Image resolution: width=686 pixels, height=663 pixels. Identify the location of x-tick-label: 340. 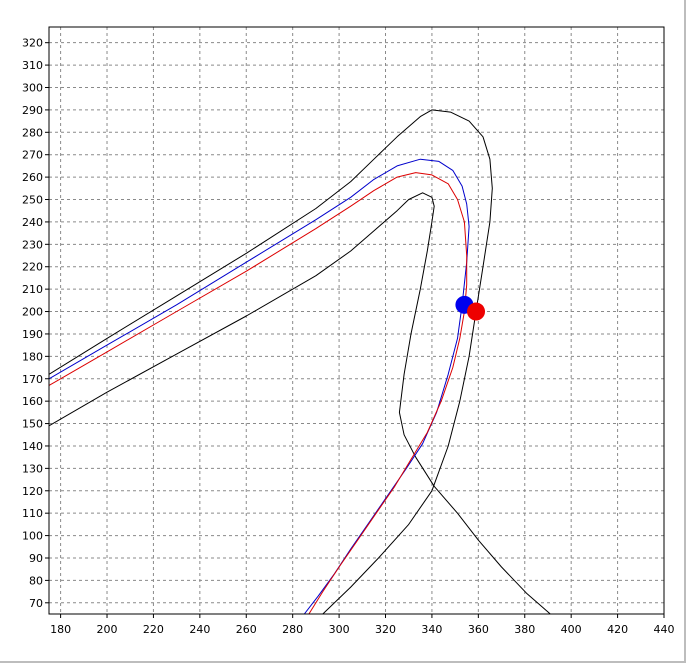
(431, 629).